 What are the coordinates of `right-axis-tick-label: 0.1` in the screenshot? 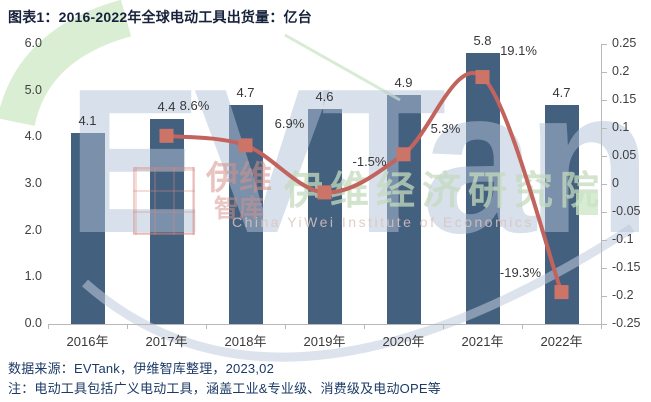 It's located at (621, 127).